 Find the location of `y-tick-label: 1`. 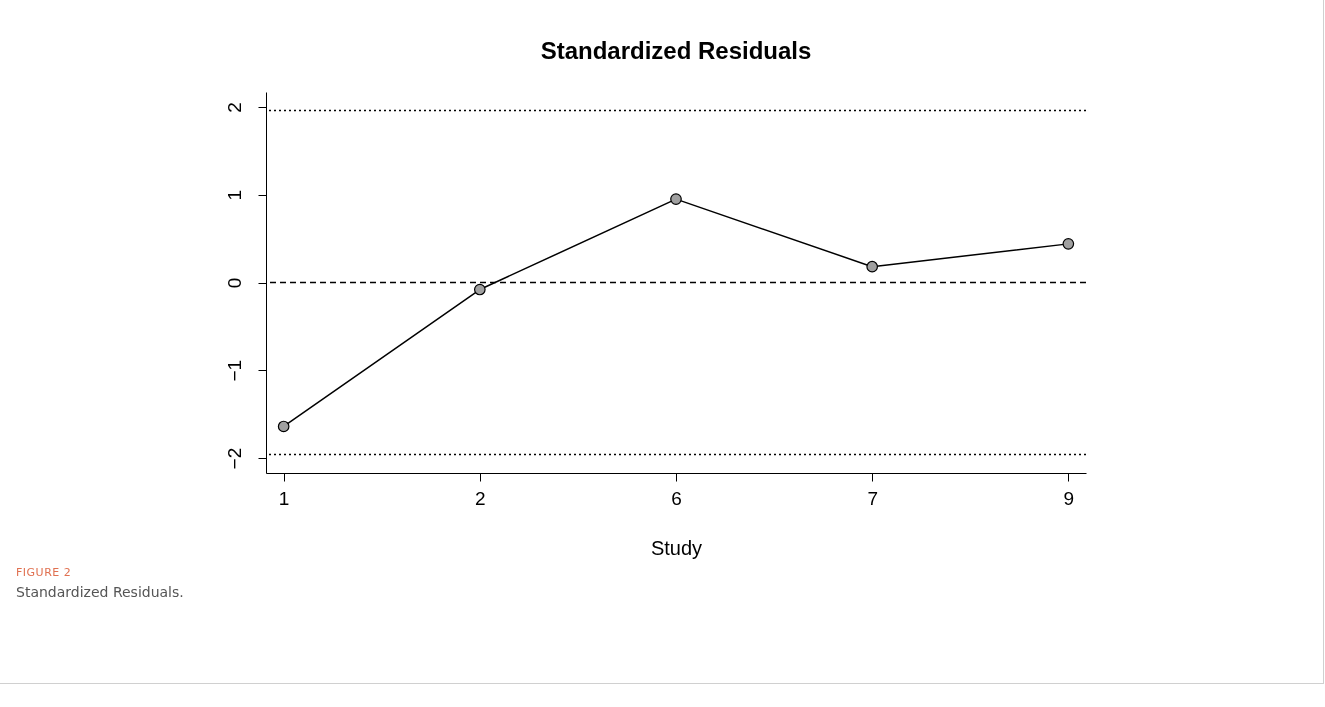

y-tick-label: 1 is located at coordinates (234, 195).